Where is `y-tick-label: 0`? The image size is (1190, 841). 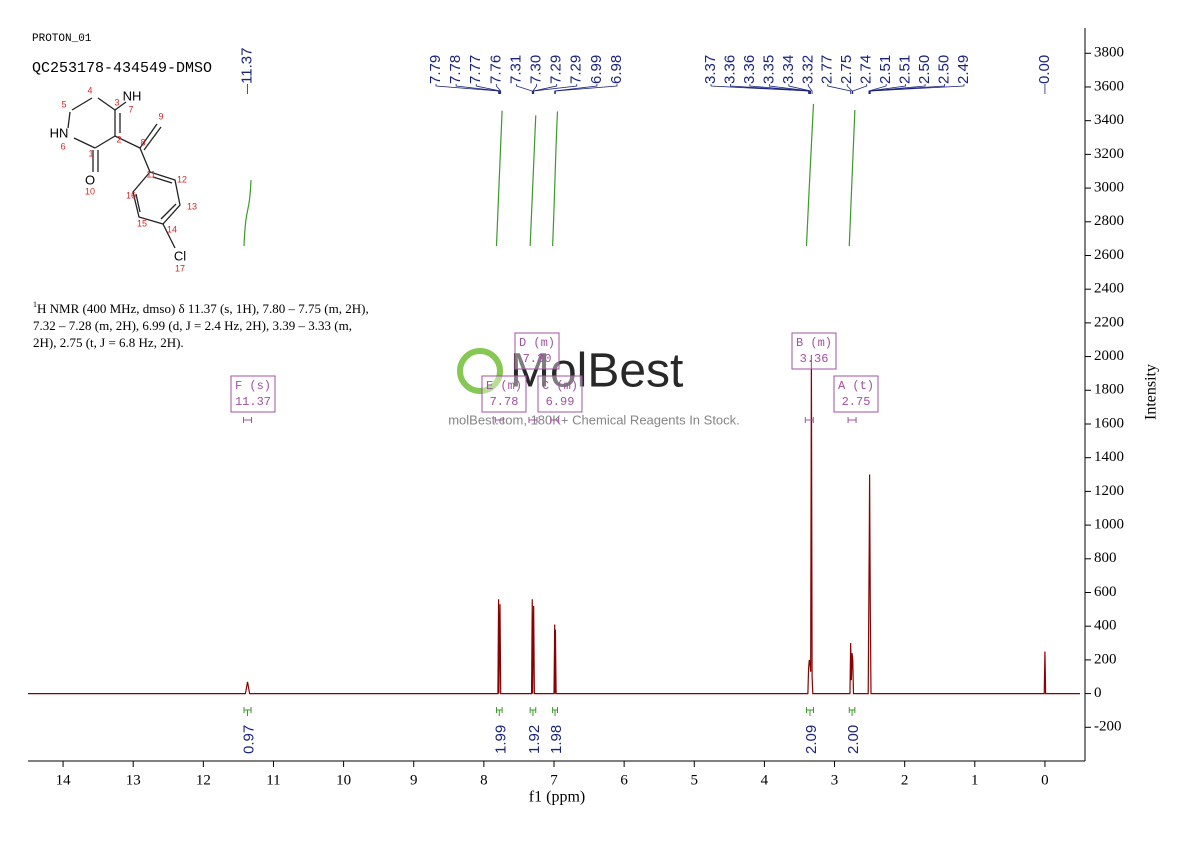 y-tick-label: 0 is located at coordinates (1098, 693).